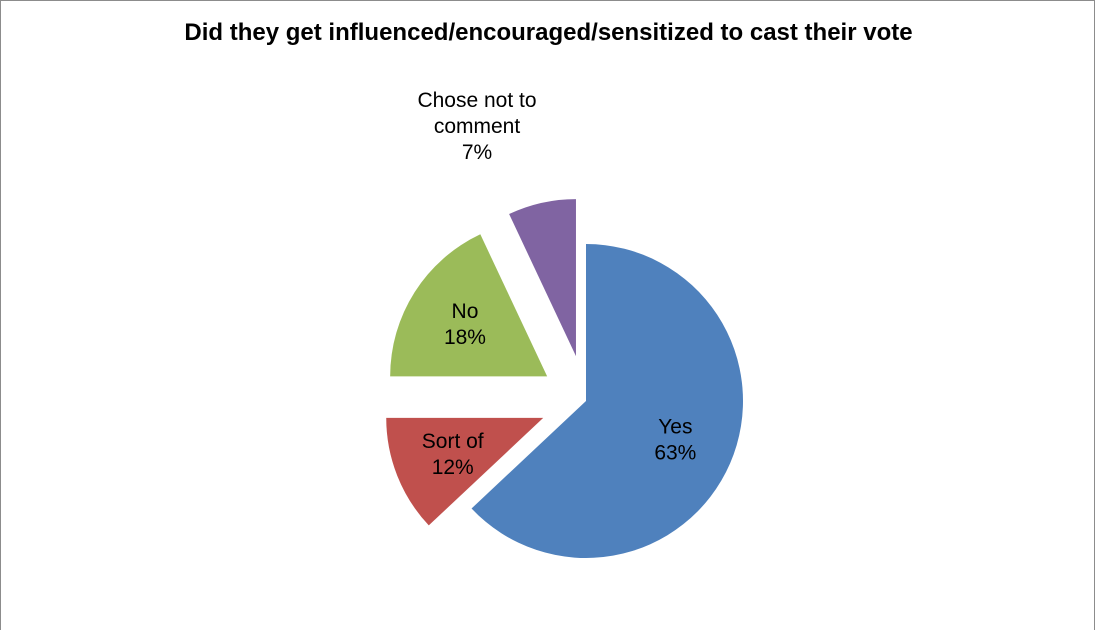 The image size is (1095, 631). What do you see at coordinates (465, 337) in the screenshot?
I see `data-label-line: 18%` at bounding box center [465, 337].